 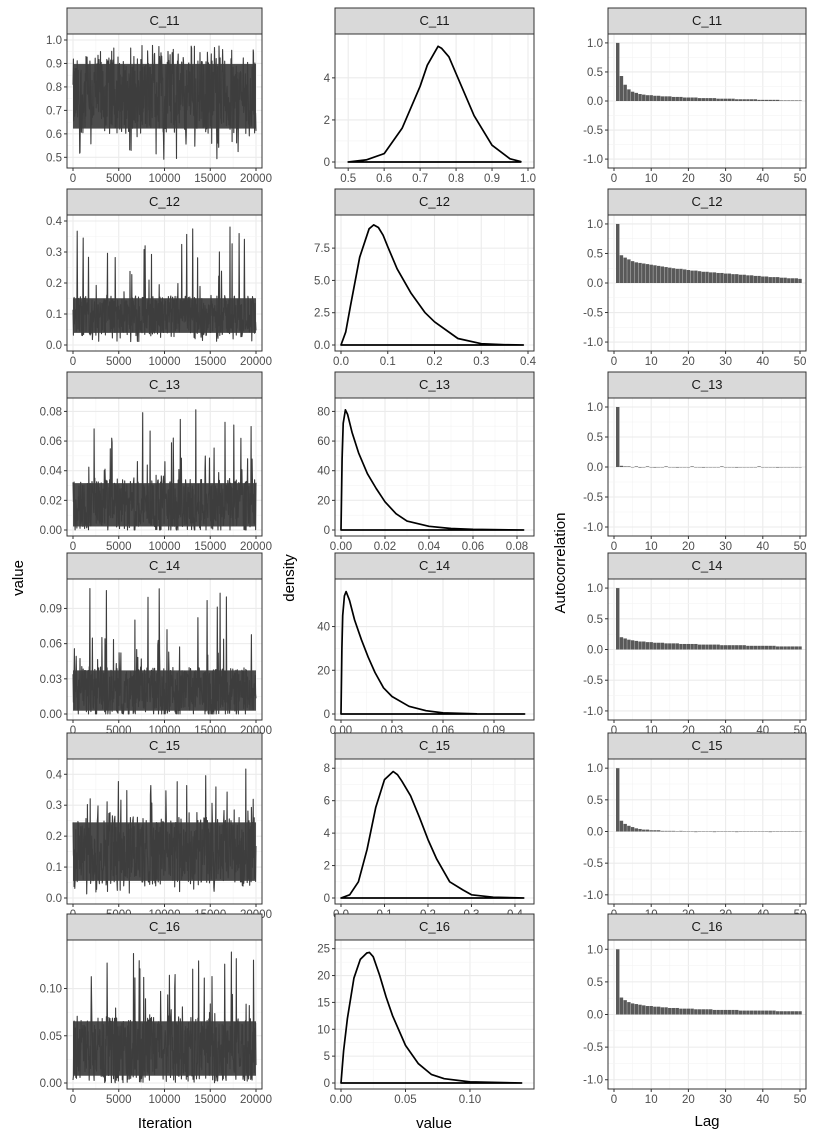 What do you see at coordinates (54, 837) in the screenshot?
I see `y-tick-label: 0.2` at bounding box center [54, 837].